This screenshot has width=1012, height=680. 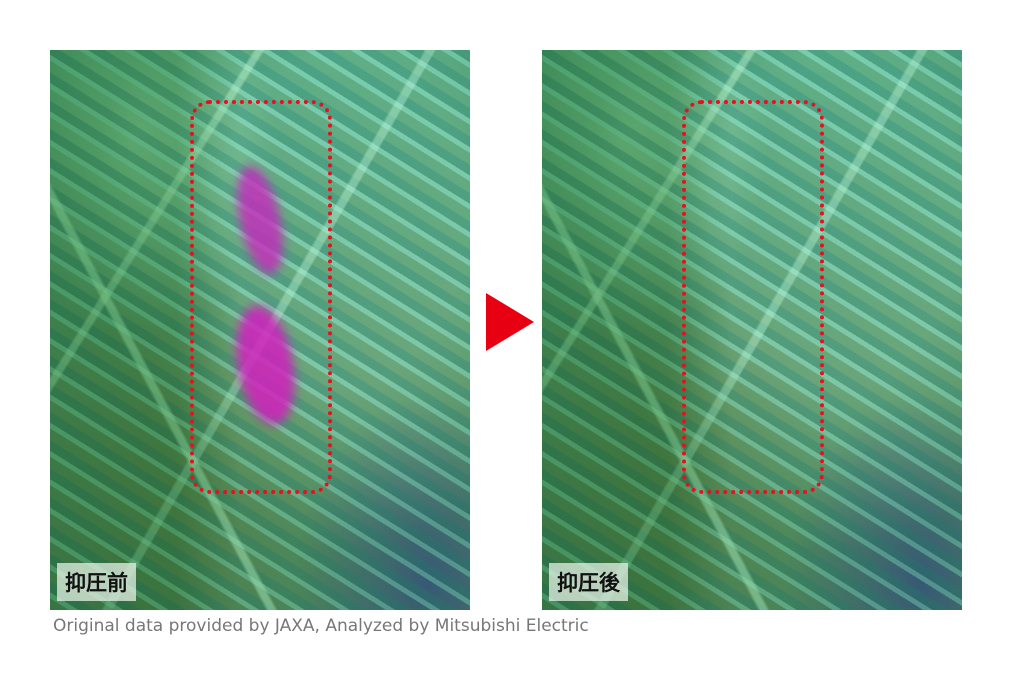 I want to click on arrow-right-icon, so click(x=510, y=322).